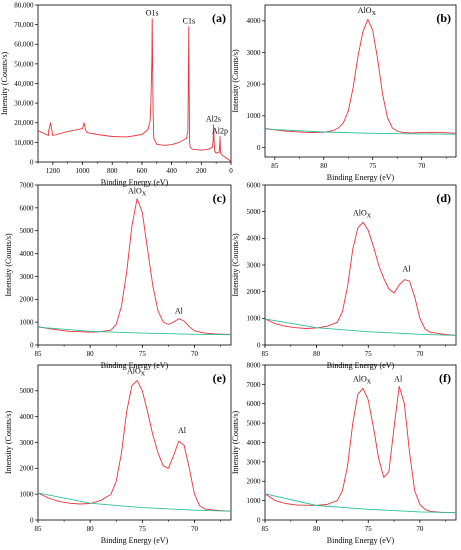 The width and height of the screenshot is (461, 550). What do you see at coordinates (142, 171) in the screenshot?
I see `x-tick-label: 600` at bounding box center [142, 171].